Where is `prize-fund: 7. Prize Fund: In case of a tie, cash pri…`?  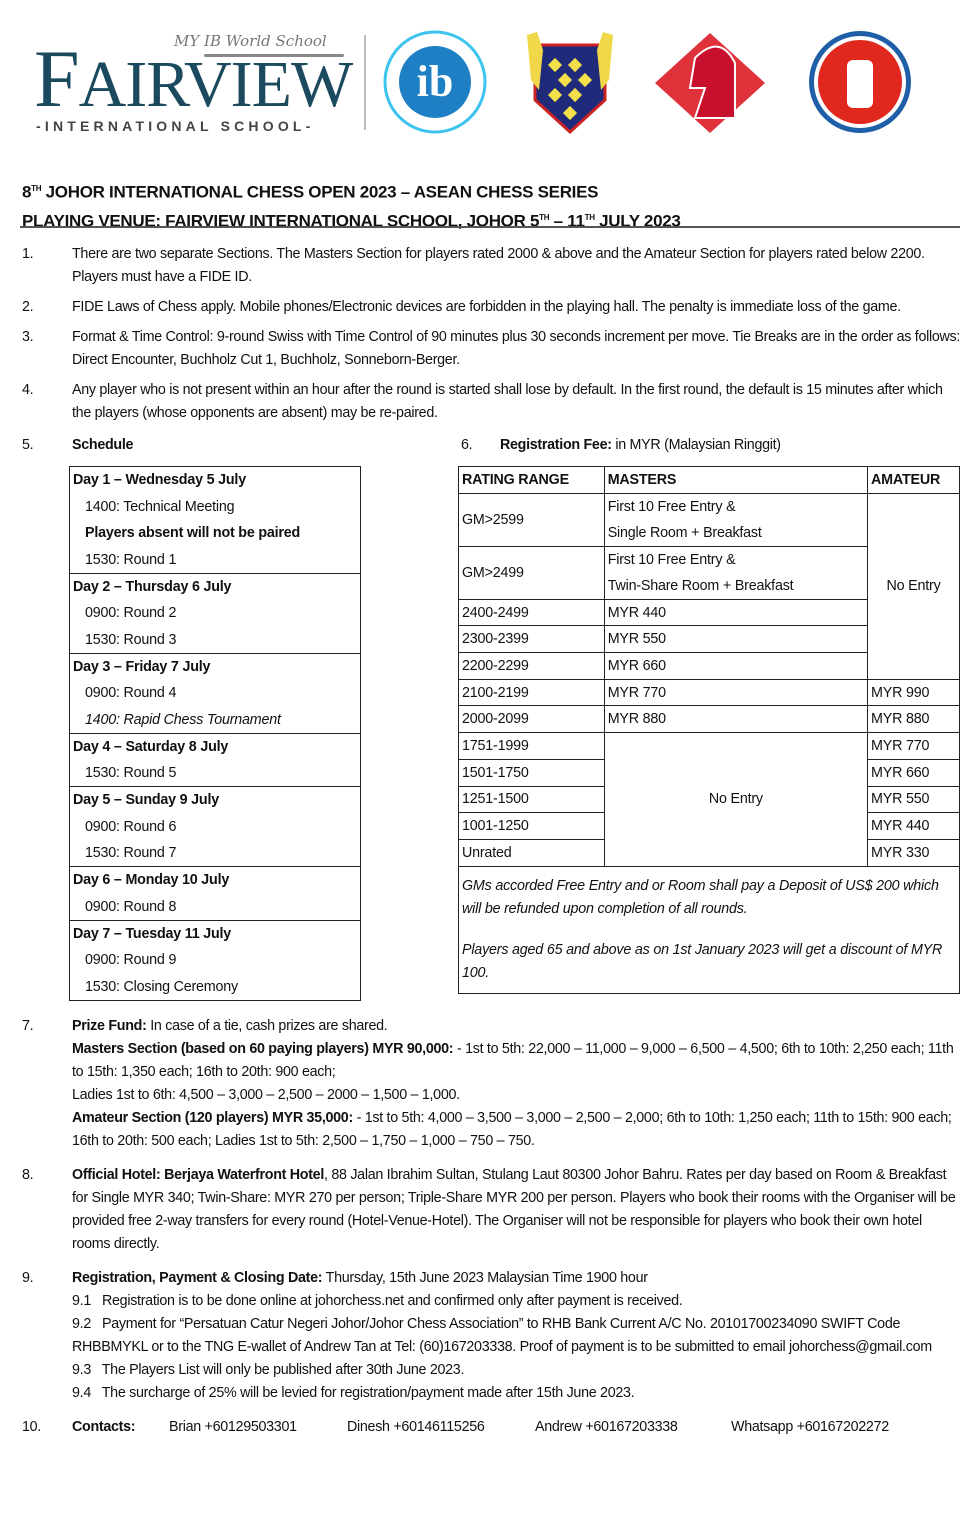
prize-fund: 7. Prize Fund: In case of a tie, cash pri… is located at coordinates (488, 1083).